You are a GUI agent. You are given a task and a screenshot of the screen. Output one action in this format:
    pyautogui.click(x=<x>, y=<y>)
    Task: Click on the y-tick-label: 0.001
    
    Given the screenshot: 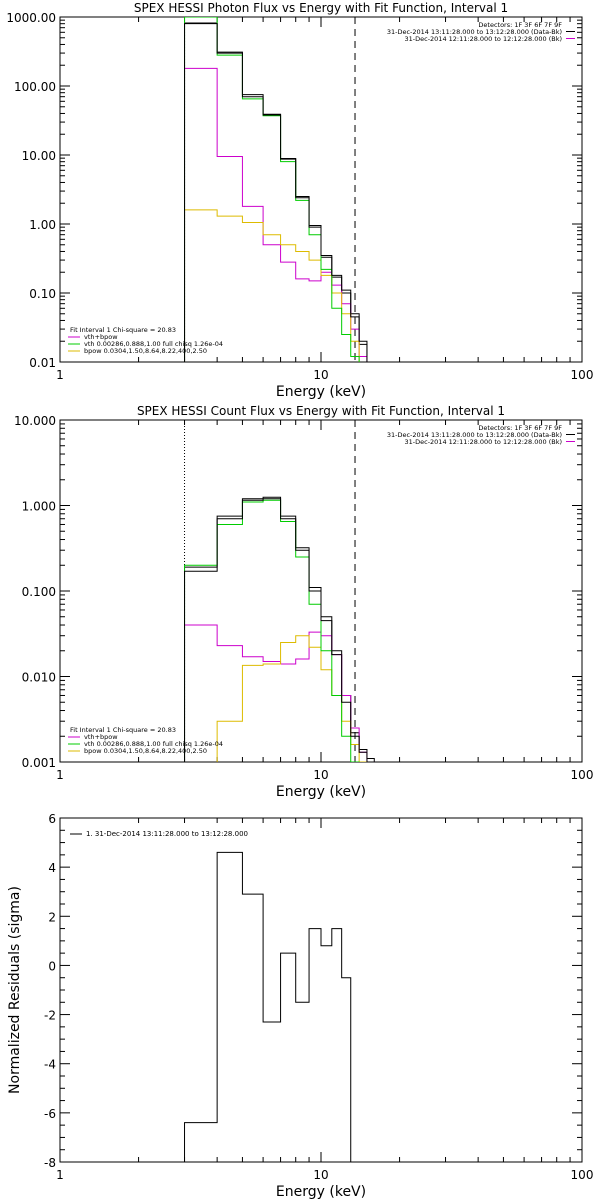 What is the action you would take?
    pyautogui.click(x=39, y=763)
    